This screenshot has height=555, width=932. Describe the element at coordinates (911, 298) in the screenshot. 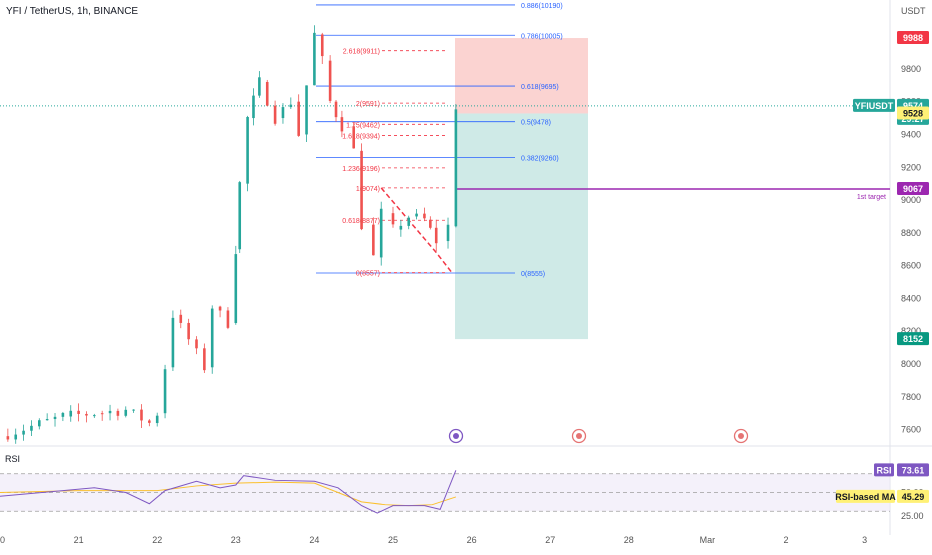

I see `price-tick: 8400` at that location.